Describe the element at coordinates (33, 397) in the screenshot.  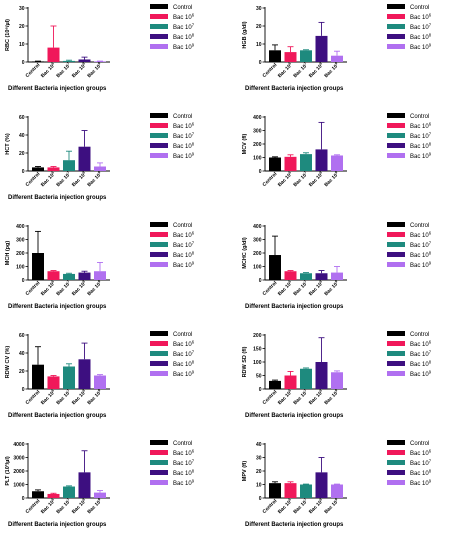
I see `x-tick-label-1: Control` at that location.